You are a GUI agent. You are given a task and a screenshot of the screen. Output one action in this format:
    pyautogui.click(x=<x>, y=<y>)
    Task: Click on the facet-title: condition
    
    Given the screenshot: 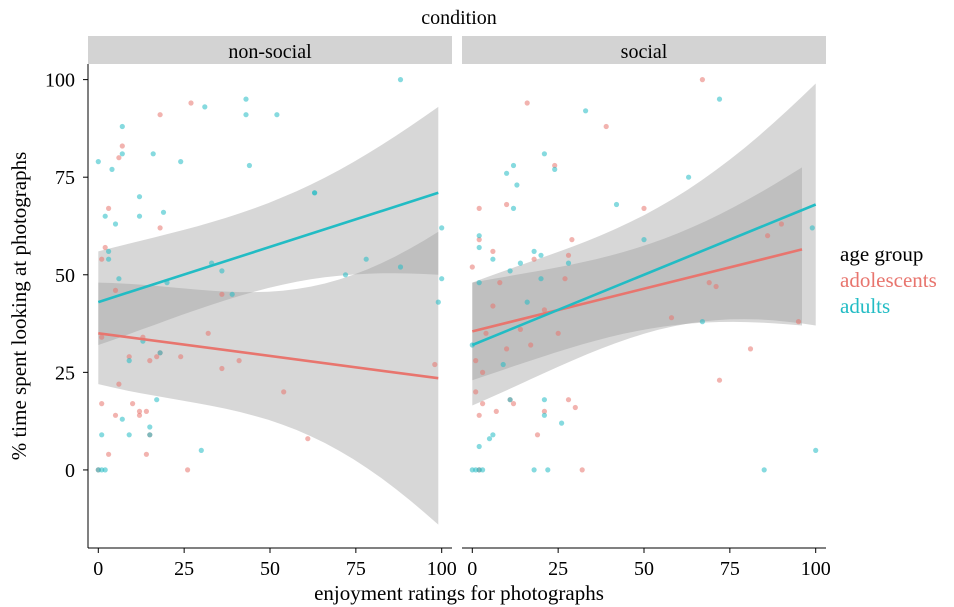 What is the action you would take?
    pyautogui.click(x=459, y=18)
    